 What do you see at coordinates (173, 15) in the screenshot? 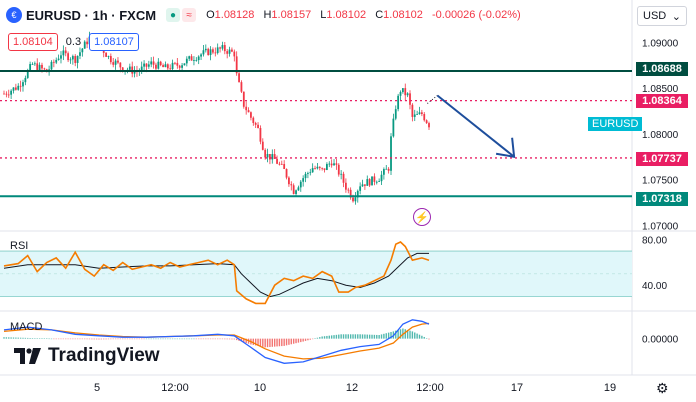
I see `market-open-icon: ●` at bounding box center [173, 15].